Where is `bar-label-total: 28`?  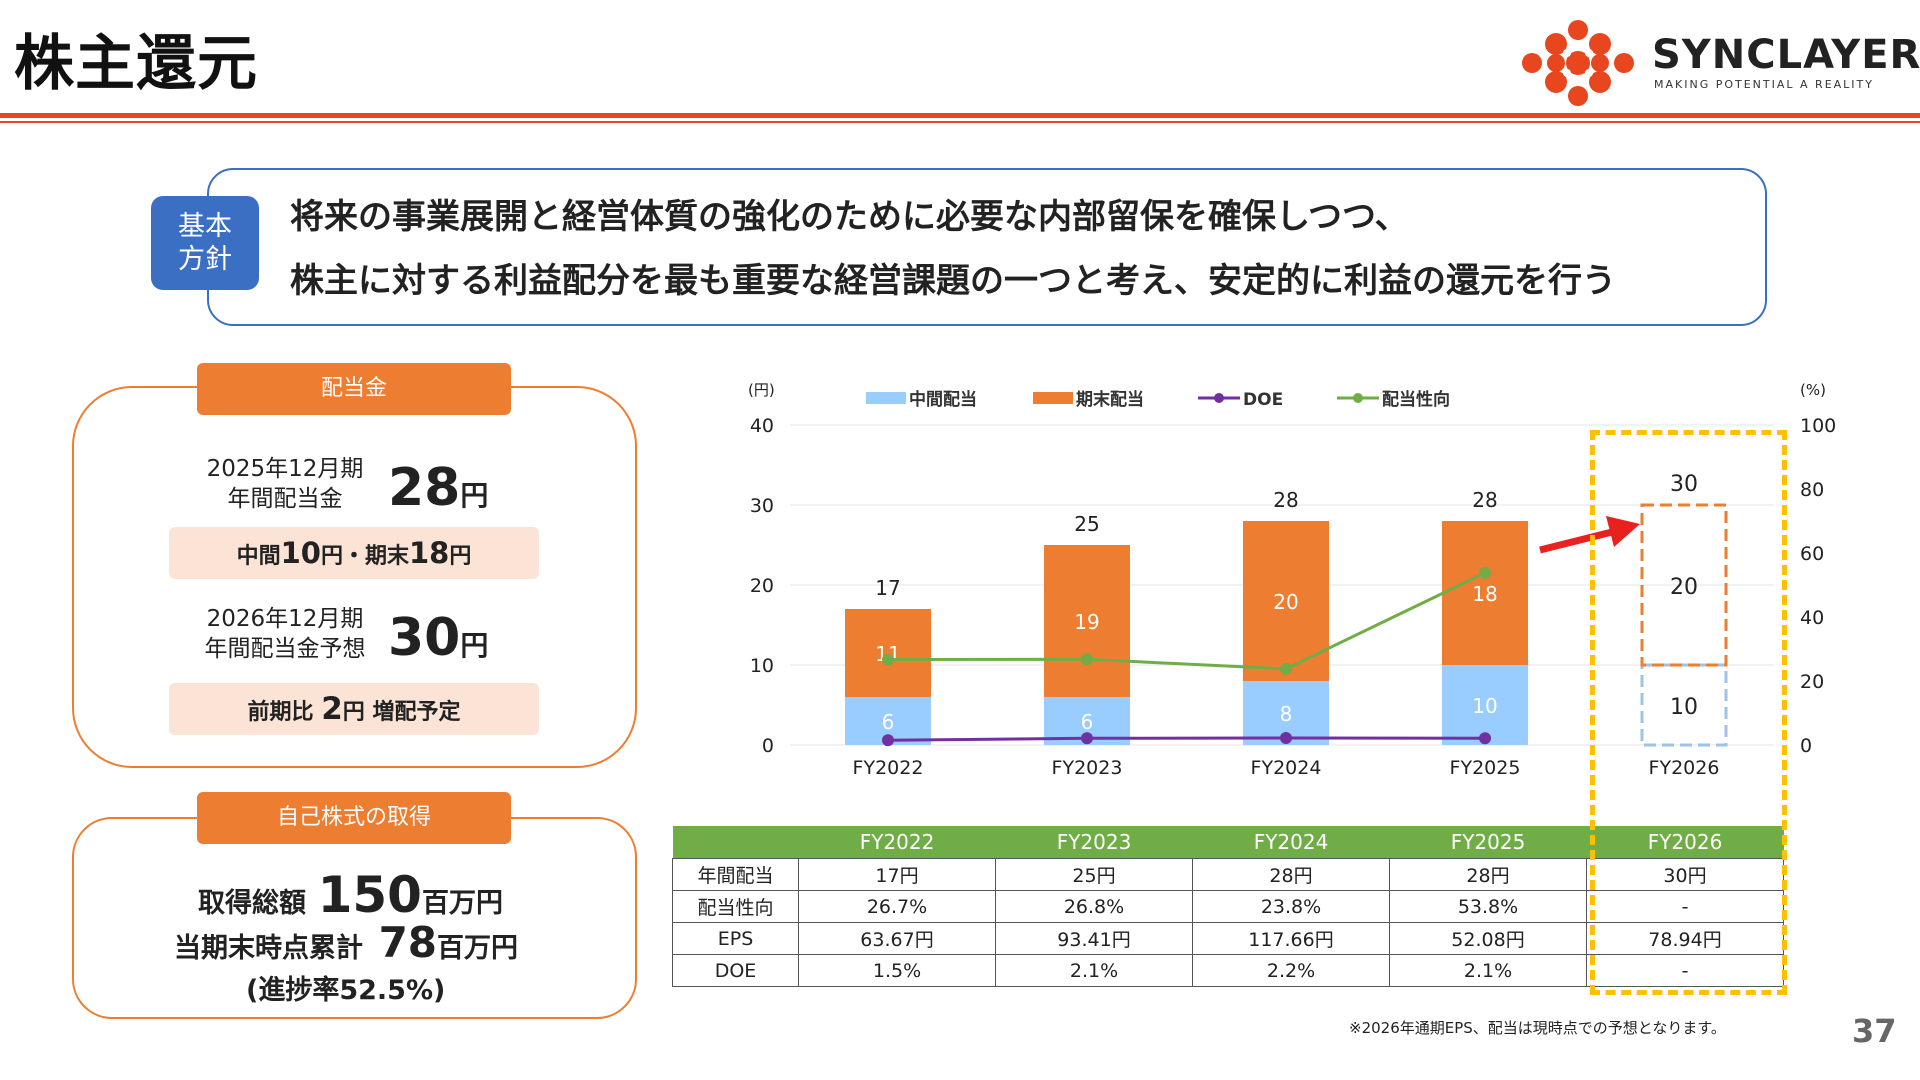
bar-label-total: 28 is located at coordinates (1484, 500).